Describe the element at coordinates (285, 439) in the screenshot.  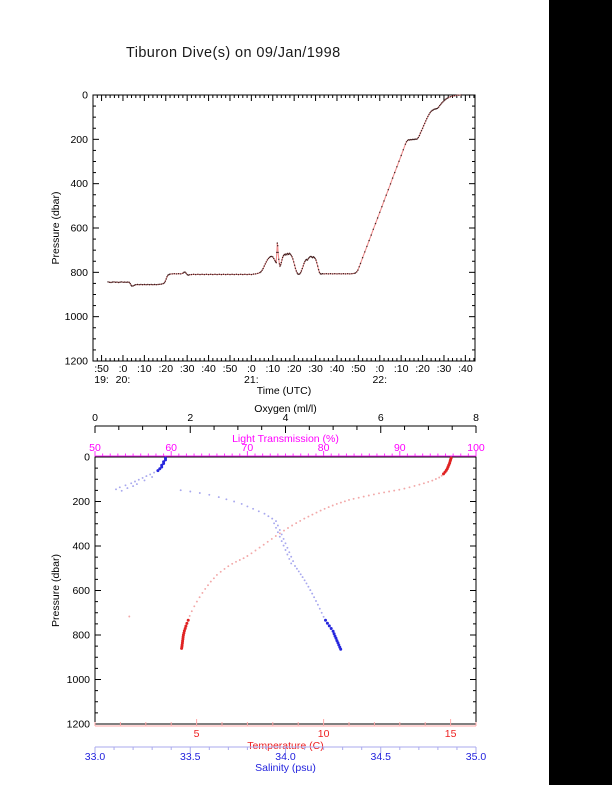
I see `svg-text: Light Transmission (%)` at that location.